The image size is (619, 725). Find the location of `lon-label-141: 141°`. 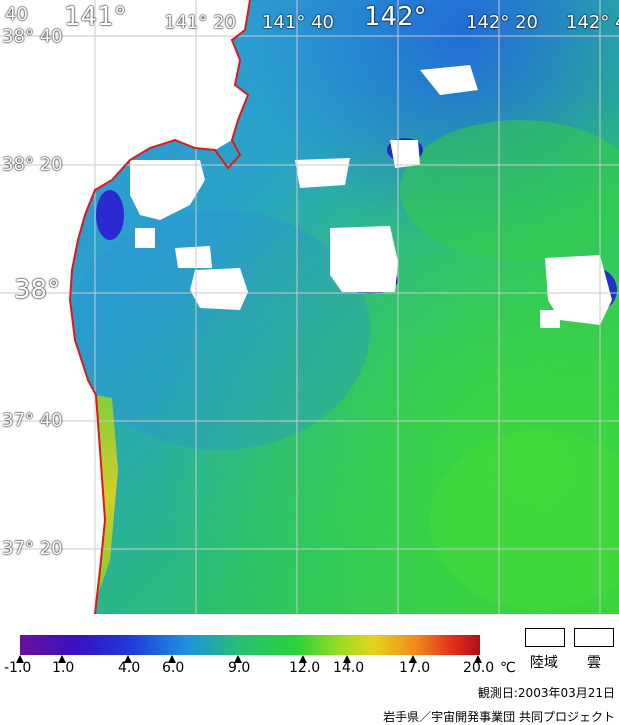

lon-label-141: 141° is located at coordinates (95, 17).